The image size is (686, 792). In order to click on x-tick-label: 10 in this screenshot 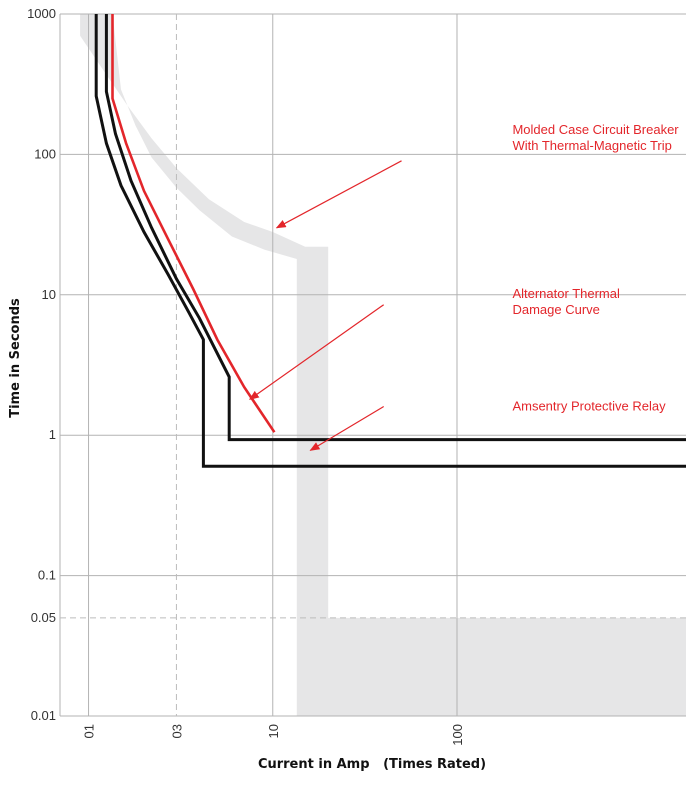, I will do `click(273, 731)`.